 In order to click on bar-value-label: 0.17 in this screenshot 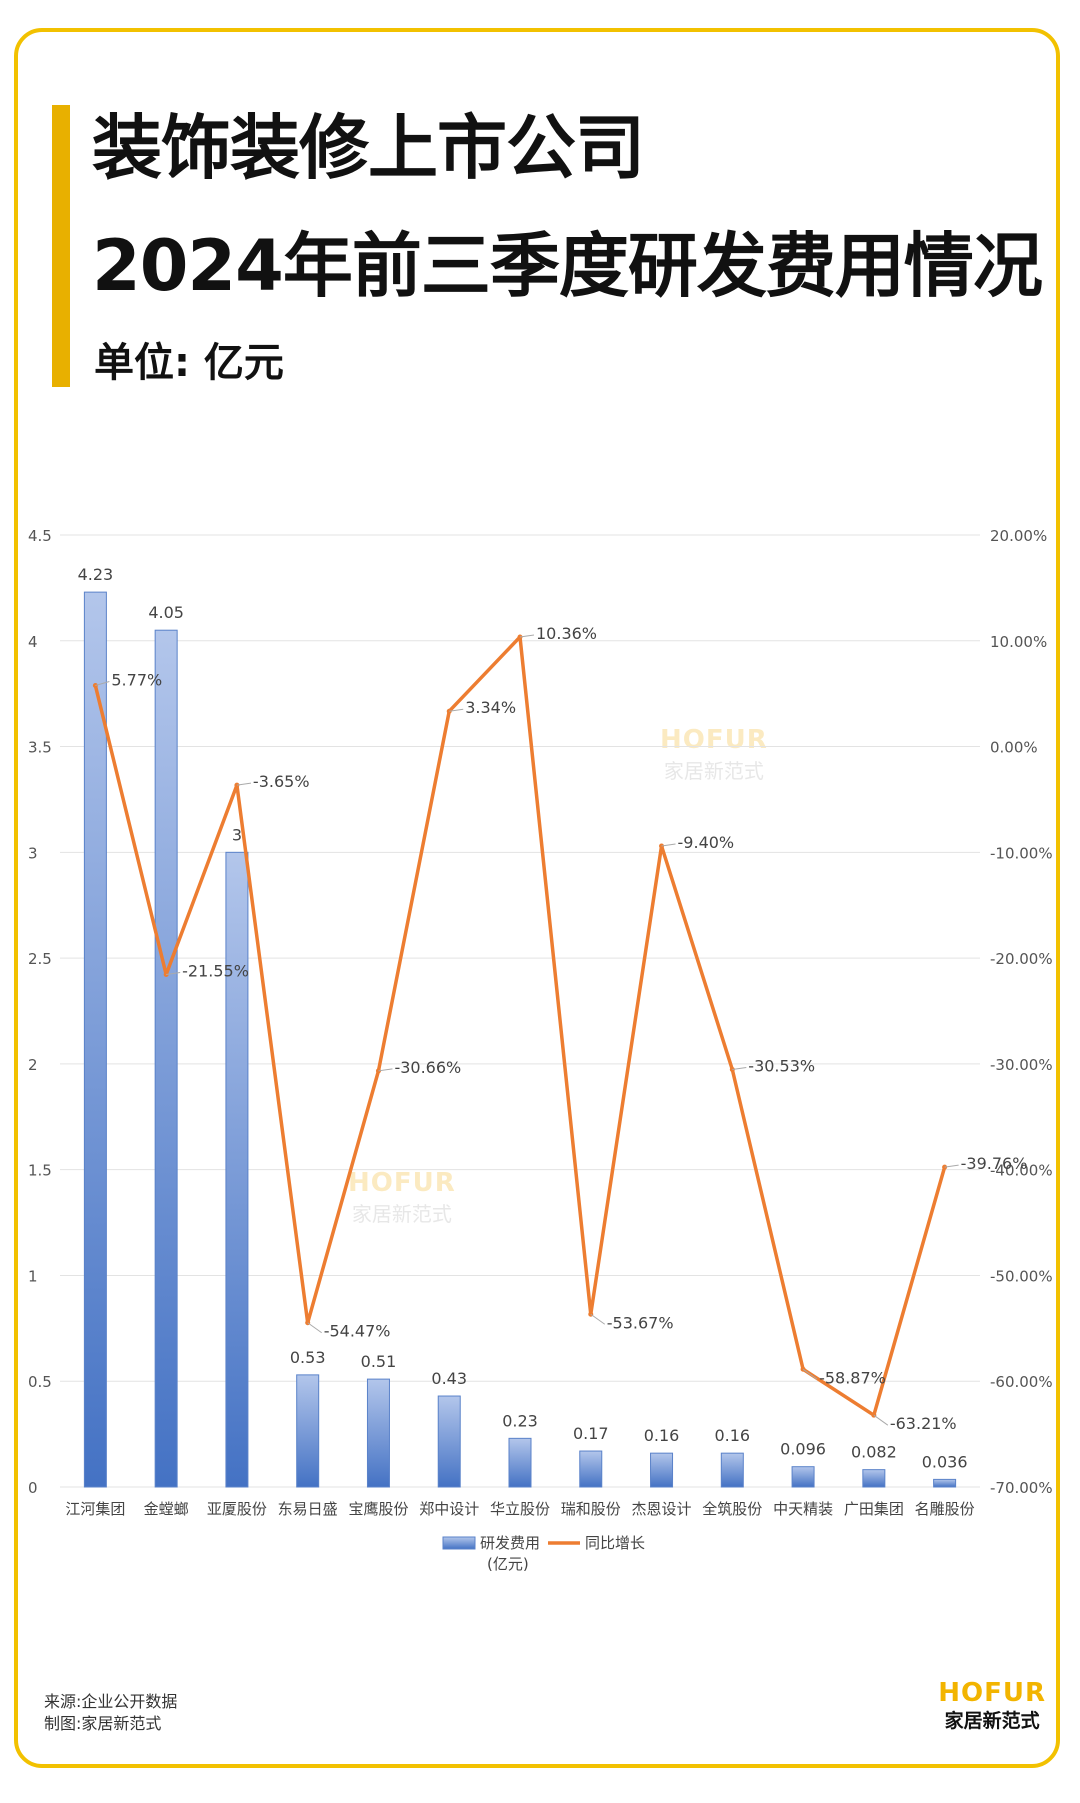, I will do `click(591, 1433)`.